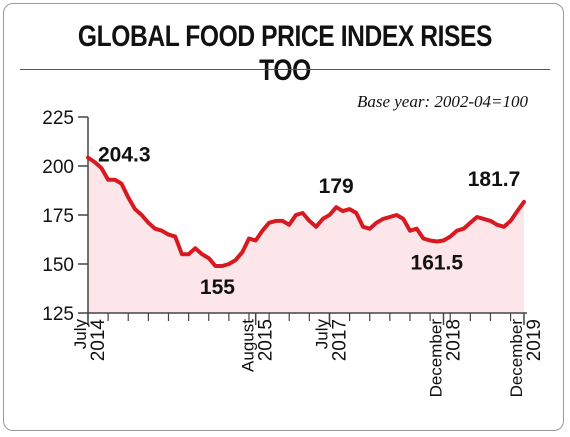  What do you see at coordinates (58, 118) in the screenshot?
I see `y-tick-label: 225` at bounding box center [58, 118].